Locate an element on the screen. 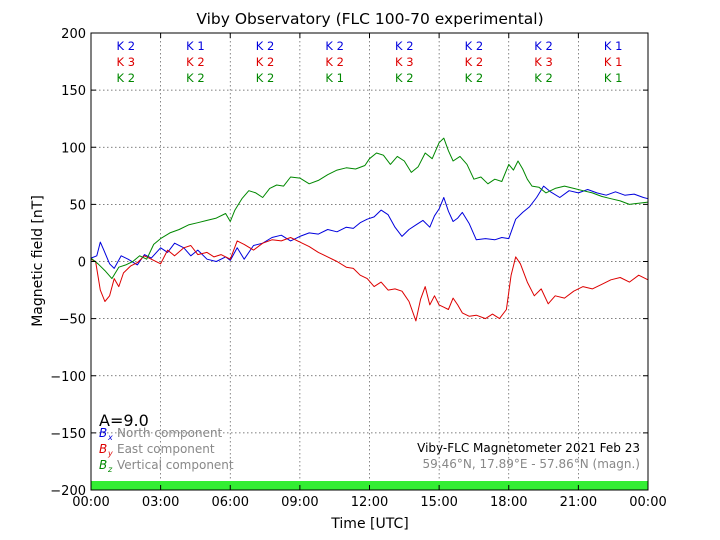  y-axis-label: Magnetic field [nT] is located at coordinates (38, 261).